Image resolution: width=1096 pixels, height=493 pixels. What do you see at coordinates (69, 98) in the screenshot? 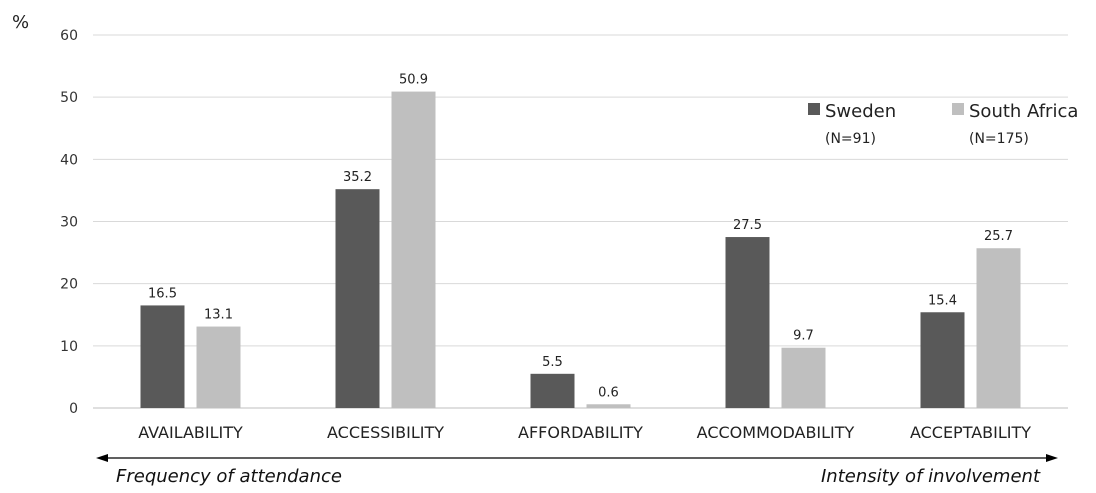
I see `y-tick-label: 50` at bounding box center [69, 98].